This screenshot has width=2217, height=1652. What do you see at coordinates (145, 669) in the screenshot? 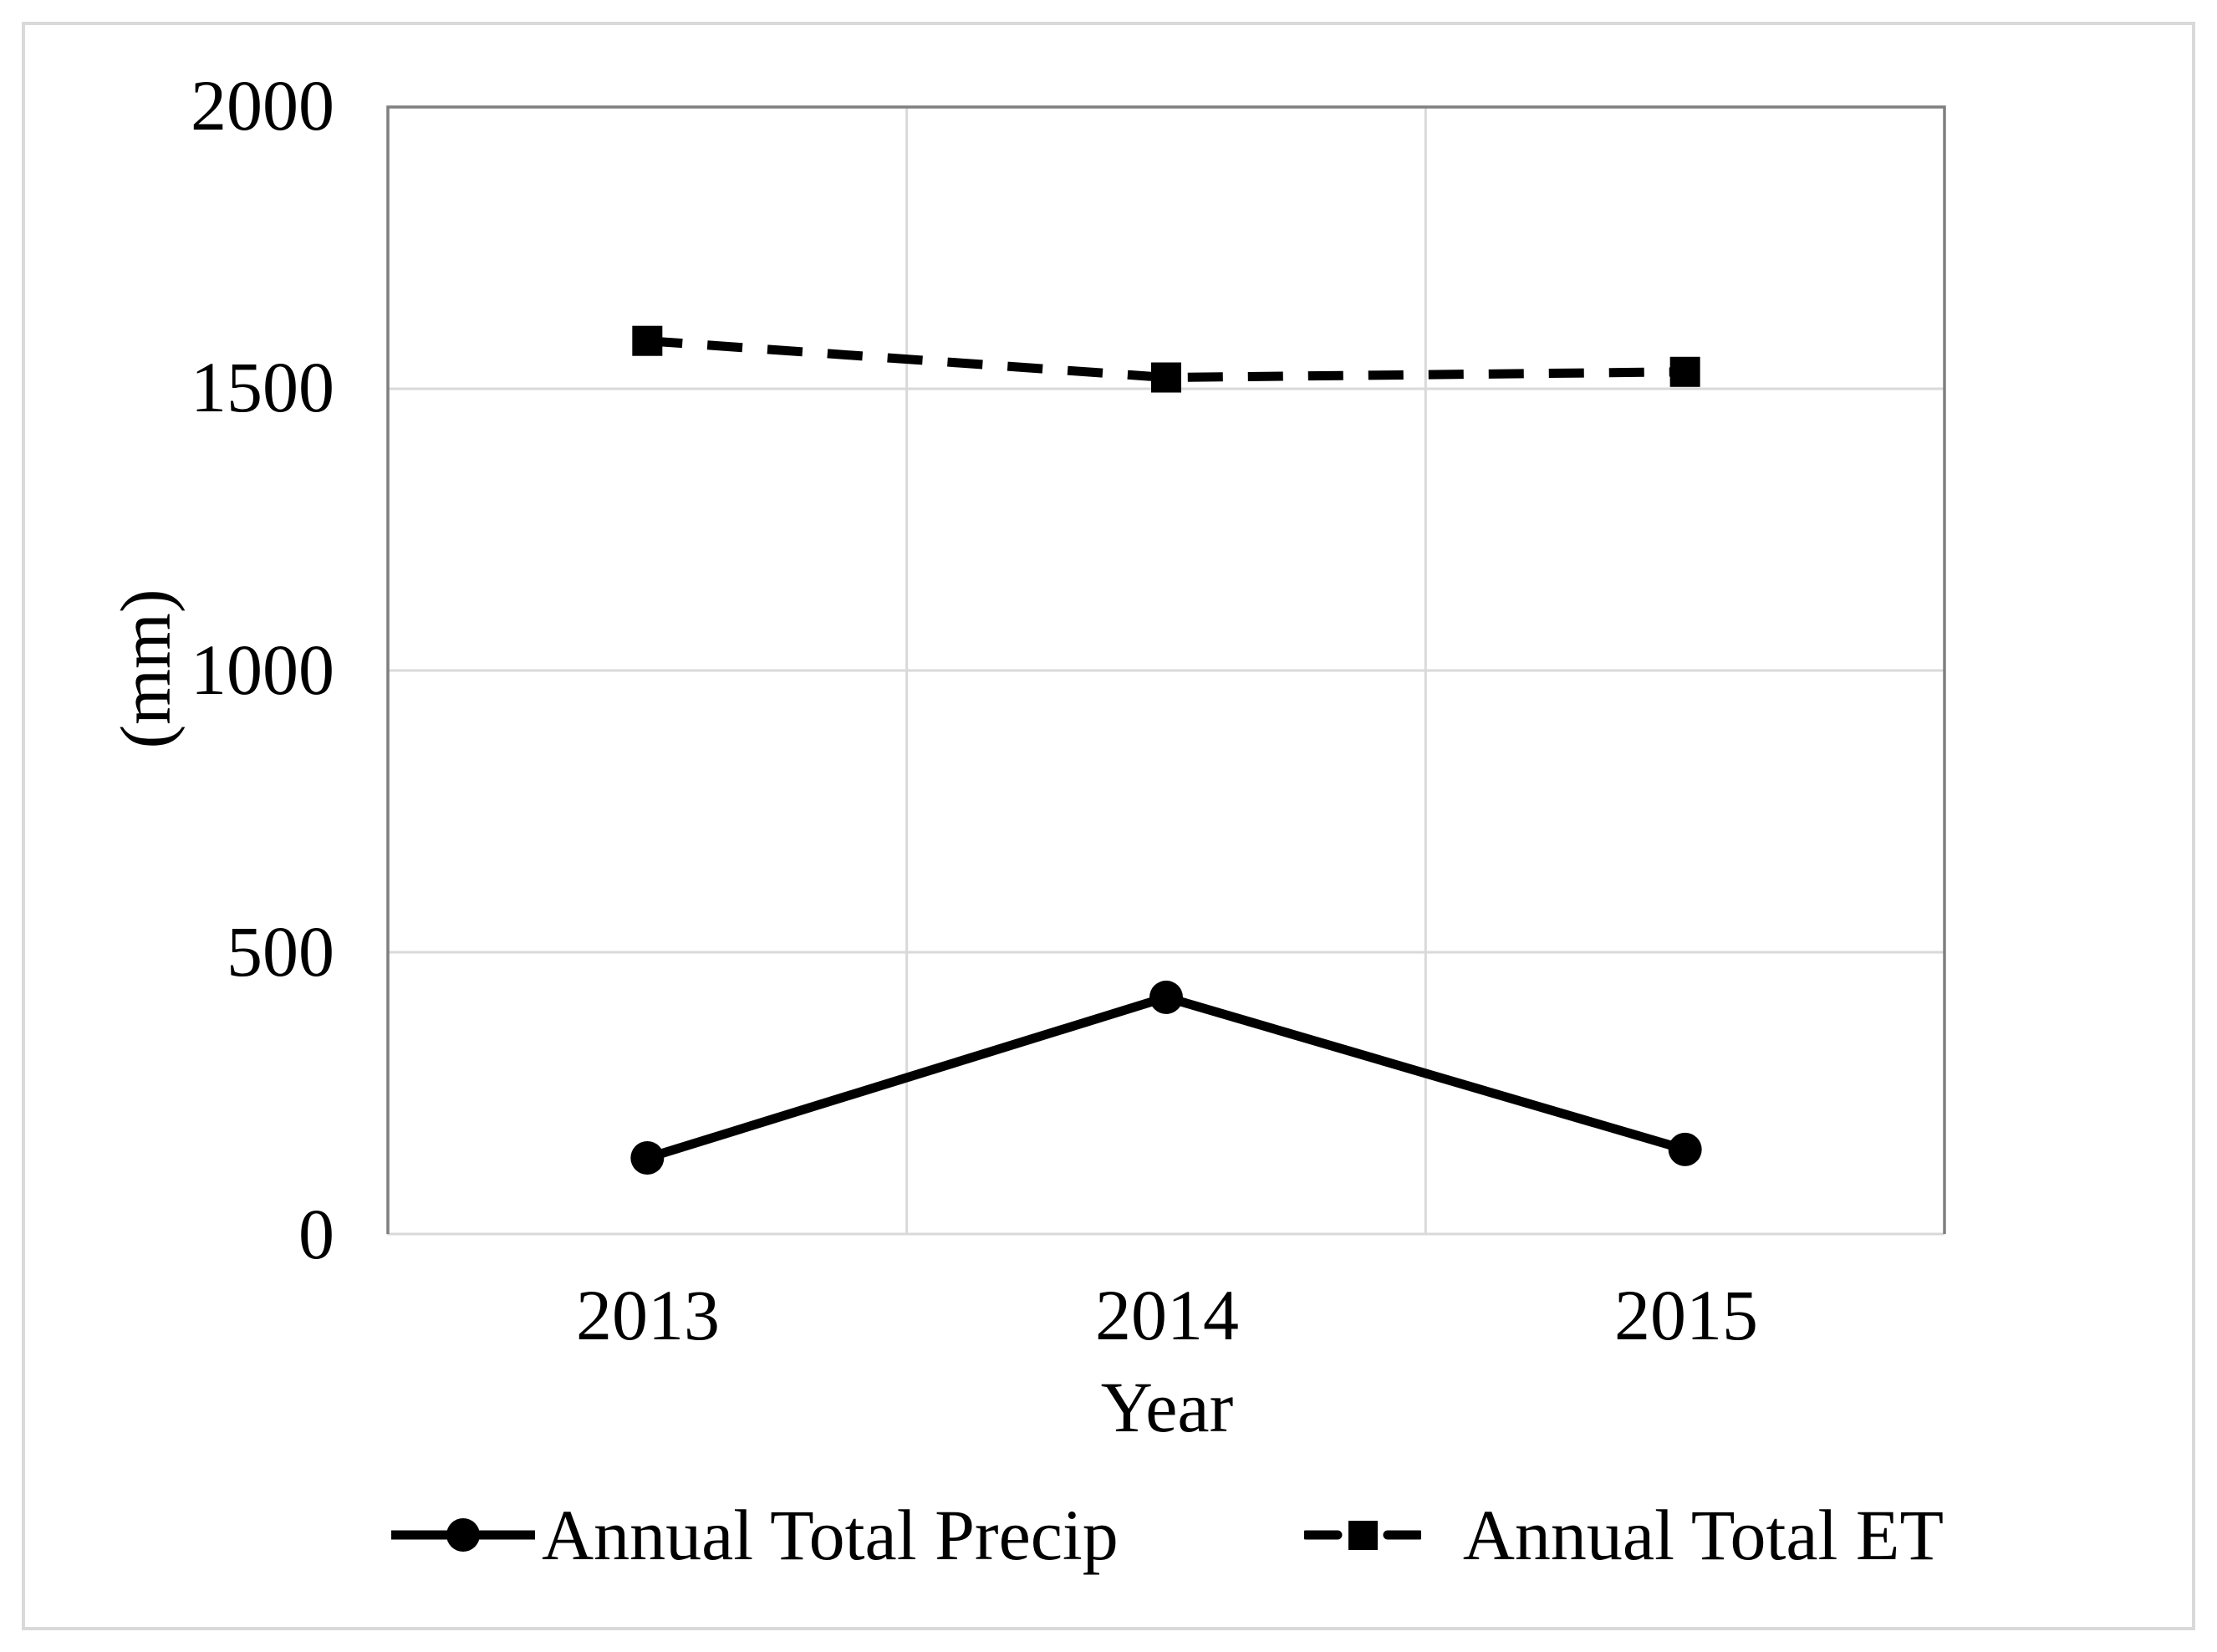
I see `y-axis-title: (mm)` at bounding box center [145, 669].